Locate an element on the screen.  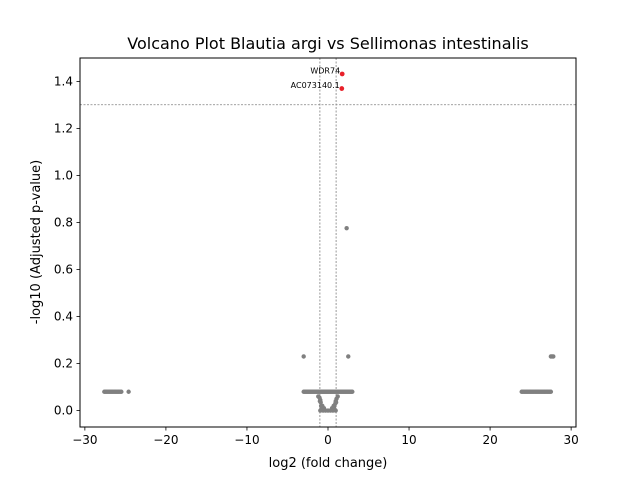
y-tick-label: 0.8 is located at coordinates (63, 223).